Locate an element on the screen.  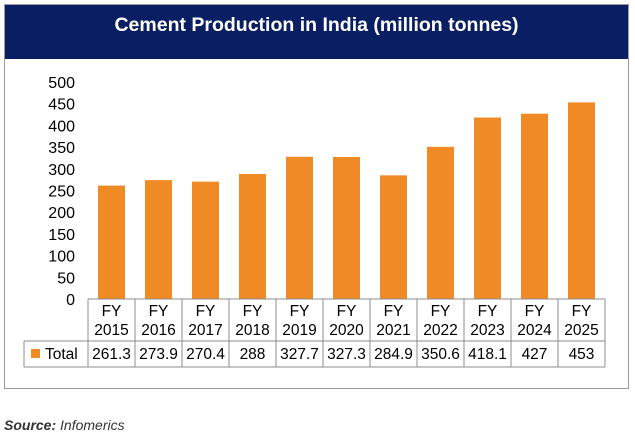
data-label: 261.3 is located at coordinates (111, 354).